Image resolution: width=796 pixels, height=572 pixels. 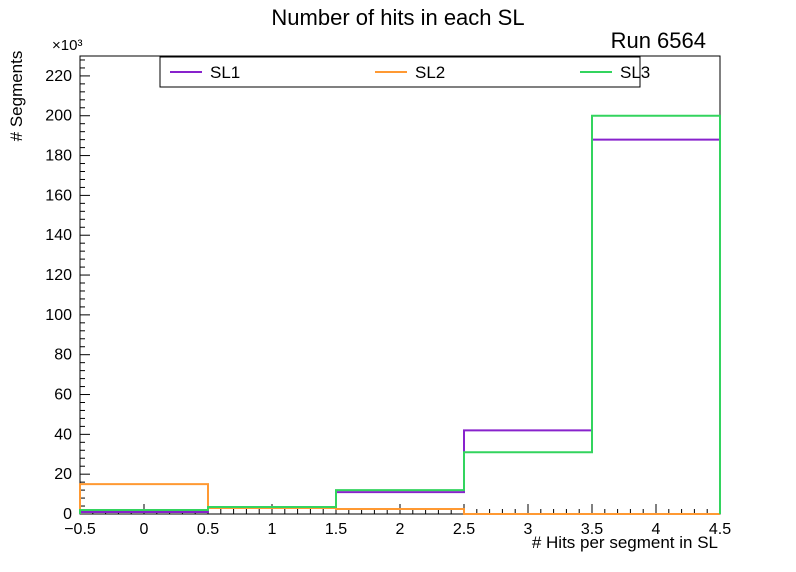 What do you see at coordinates (208, 529) in the screenshot?
I see `x-tick-label: 0.5` at bounding box center [208, 529].